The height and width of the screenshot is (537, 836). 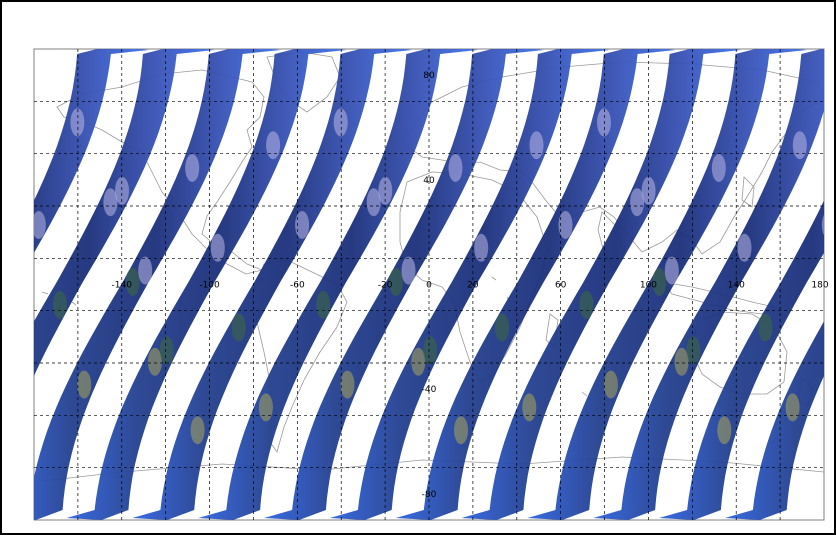 What do you see at coordinates (122, 286) in the screenshot?
I see `longitude-tick-label: -140` at bounding box center [122, 286].